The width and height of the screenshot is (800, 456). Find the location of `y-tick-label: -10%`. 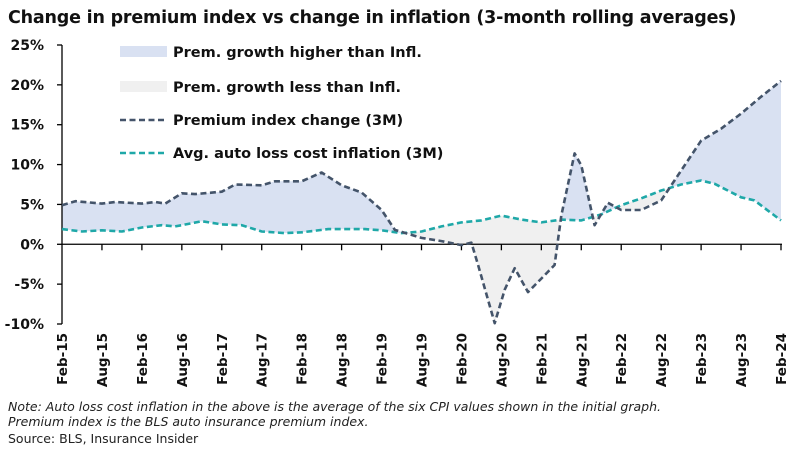

y-tick-label: -10% is located at coordinates (24, 325).